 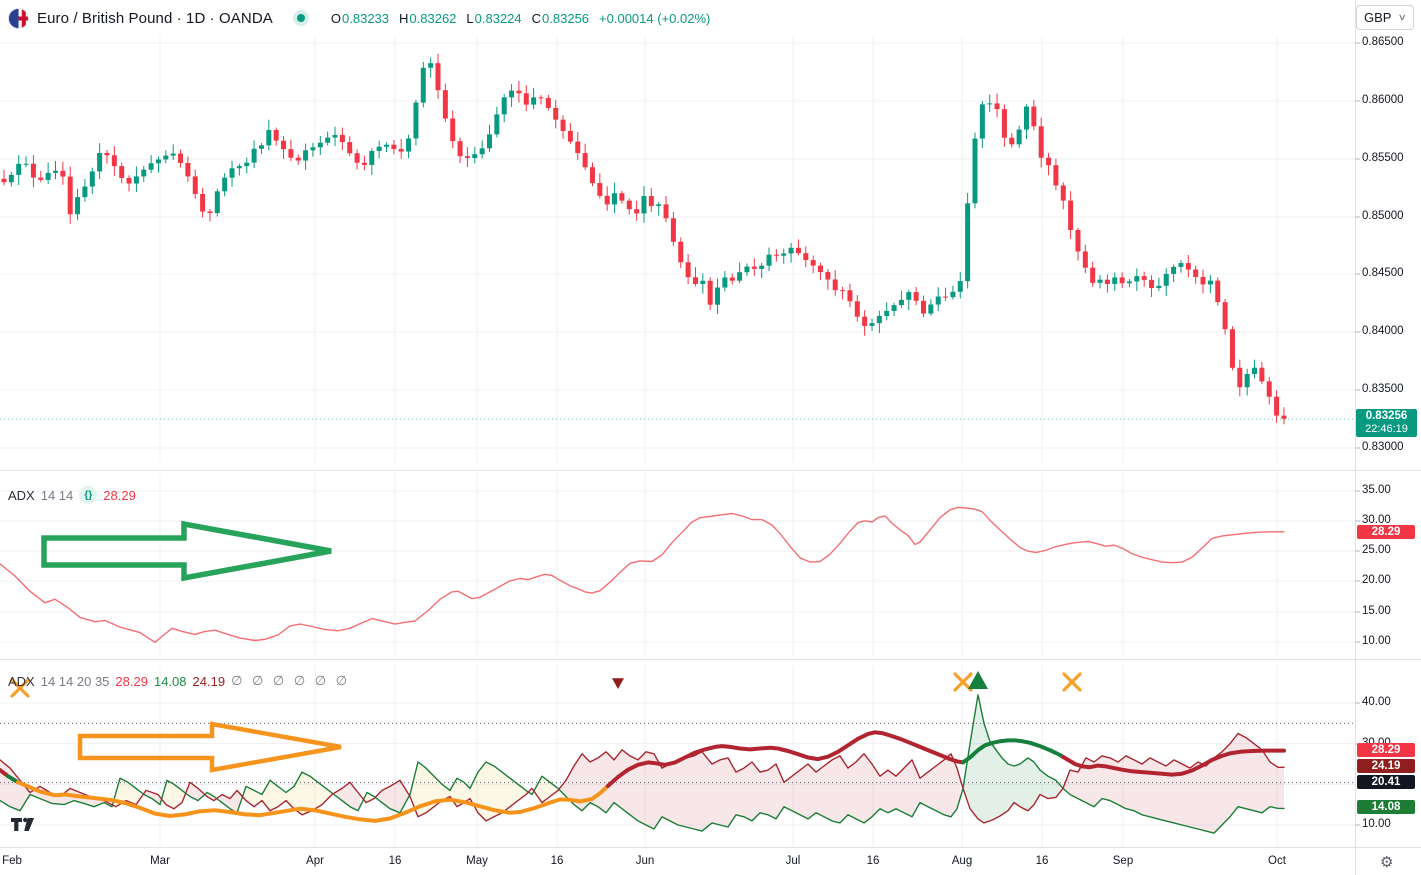 What do you see at coordinates (1386, 807) in the screenshot?
I see `adx2-badge-plus-di: 14.08` at bounding box center [1386, 807].